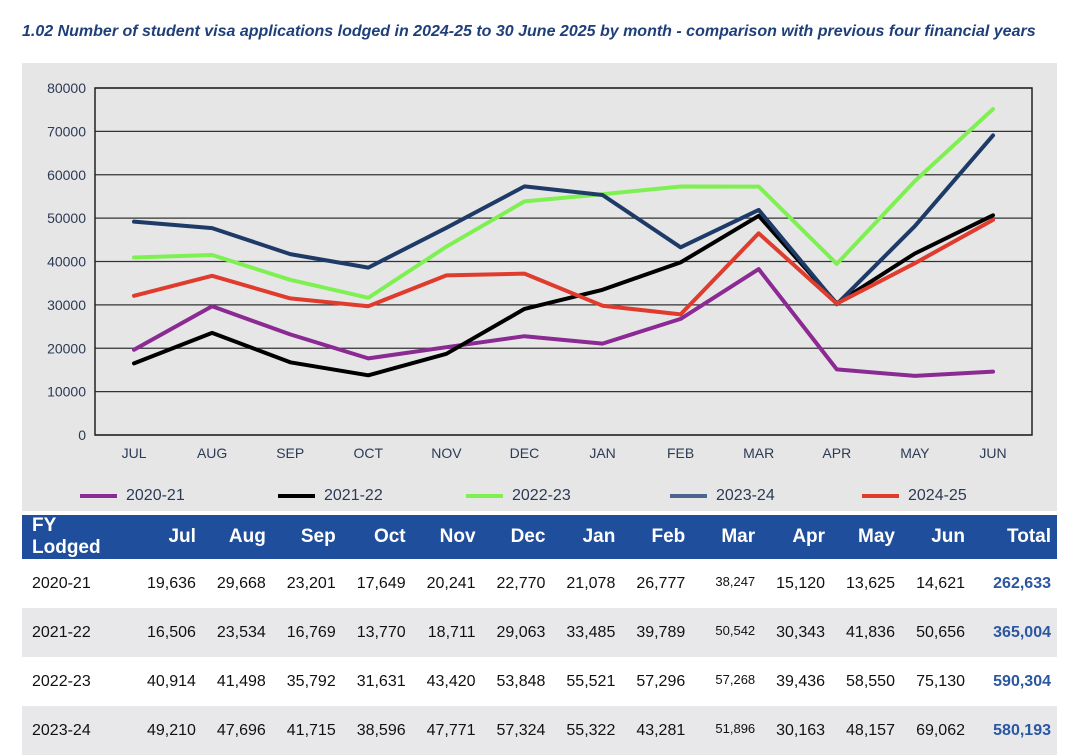  What do you see at coordinates (866, 730) in the screenshot?
I see `month-value-cell: 48,157` at bounding box center [866, 730].